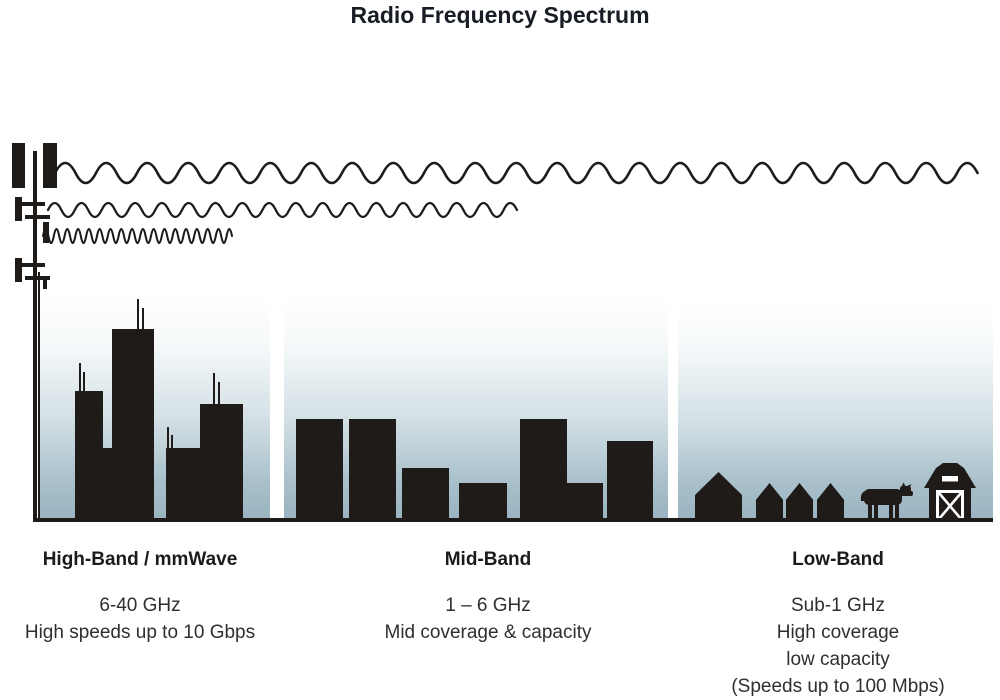  What do you see at coordinates (488, 632) in the screenshot?
I see `band-detail: Mid coverage & capacity` at bounding box center [488, 632].